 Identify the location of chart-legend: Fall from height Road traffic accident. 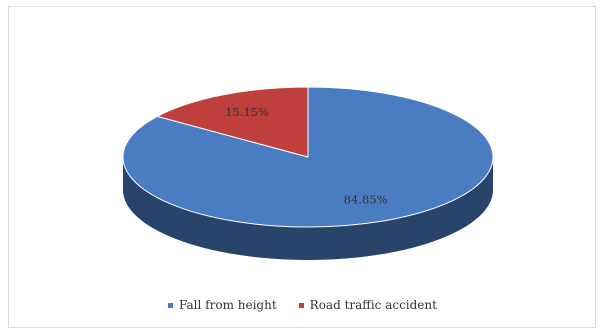
(302, 305).